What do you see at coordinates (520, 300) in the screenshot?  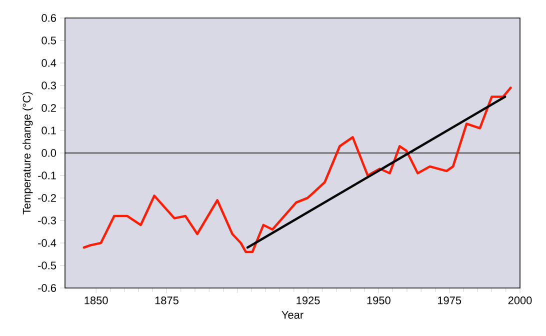 I see `x-tick-label: 2000` at bounding box center [520, 300].